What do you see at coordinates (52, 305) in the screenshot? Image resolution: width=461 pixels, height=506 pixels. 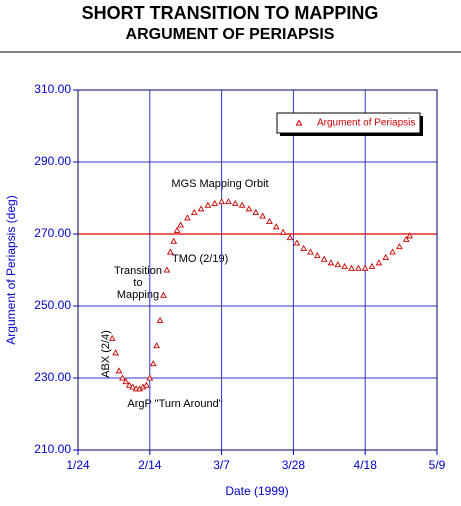 I see `y-tick-label: 250.00` at bounding box center [52, 305].